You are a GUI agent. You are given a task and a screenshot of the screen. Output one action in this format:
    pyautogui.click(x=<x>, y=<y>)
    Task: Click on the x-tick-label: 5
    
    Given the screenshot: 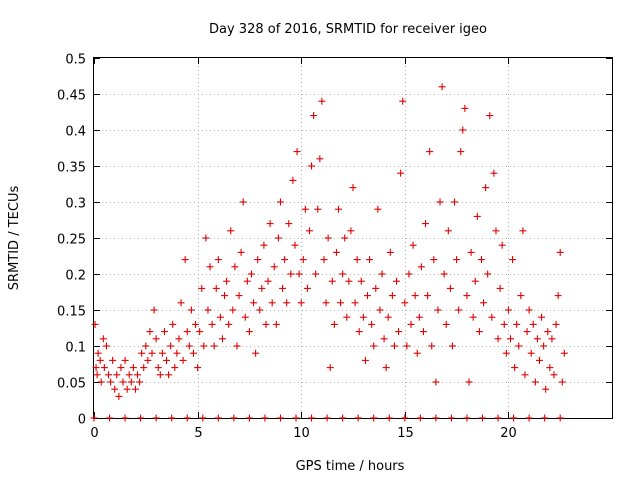 What is the action you would take?
    pyautogui.click(x=198, y=433)
    